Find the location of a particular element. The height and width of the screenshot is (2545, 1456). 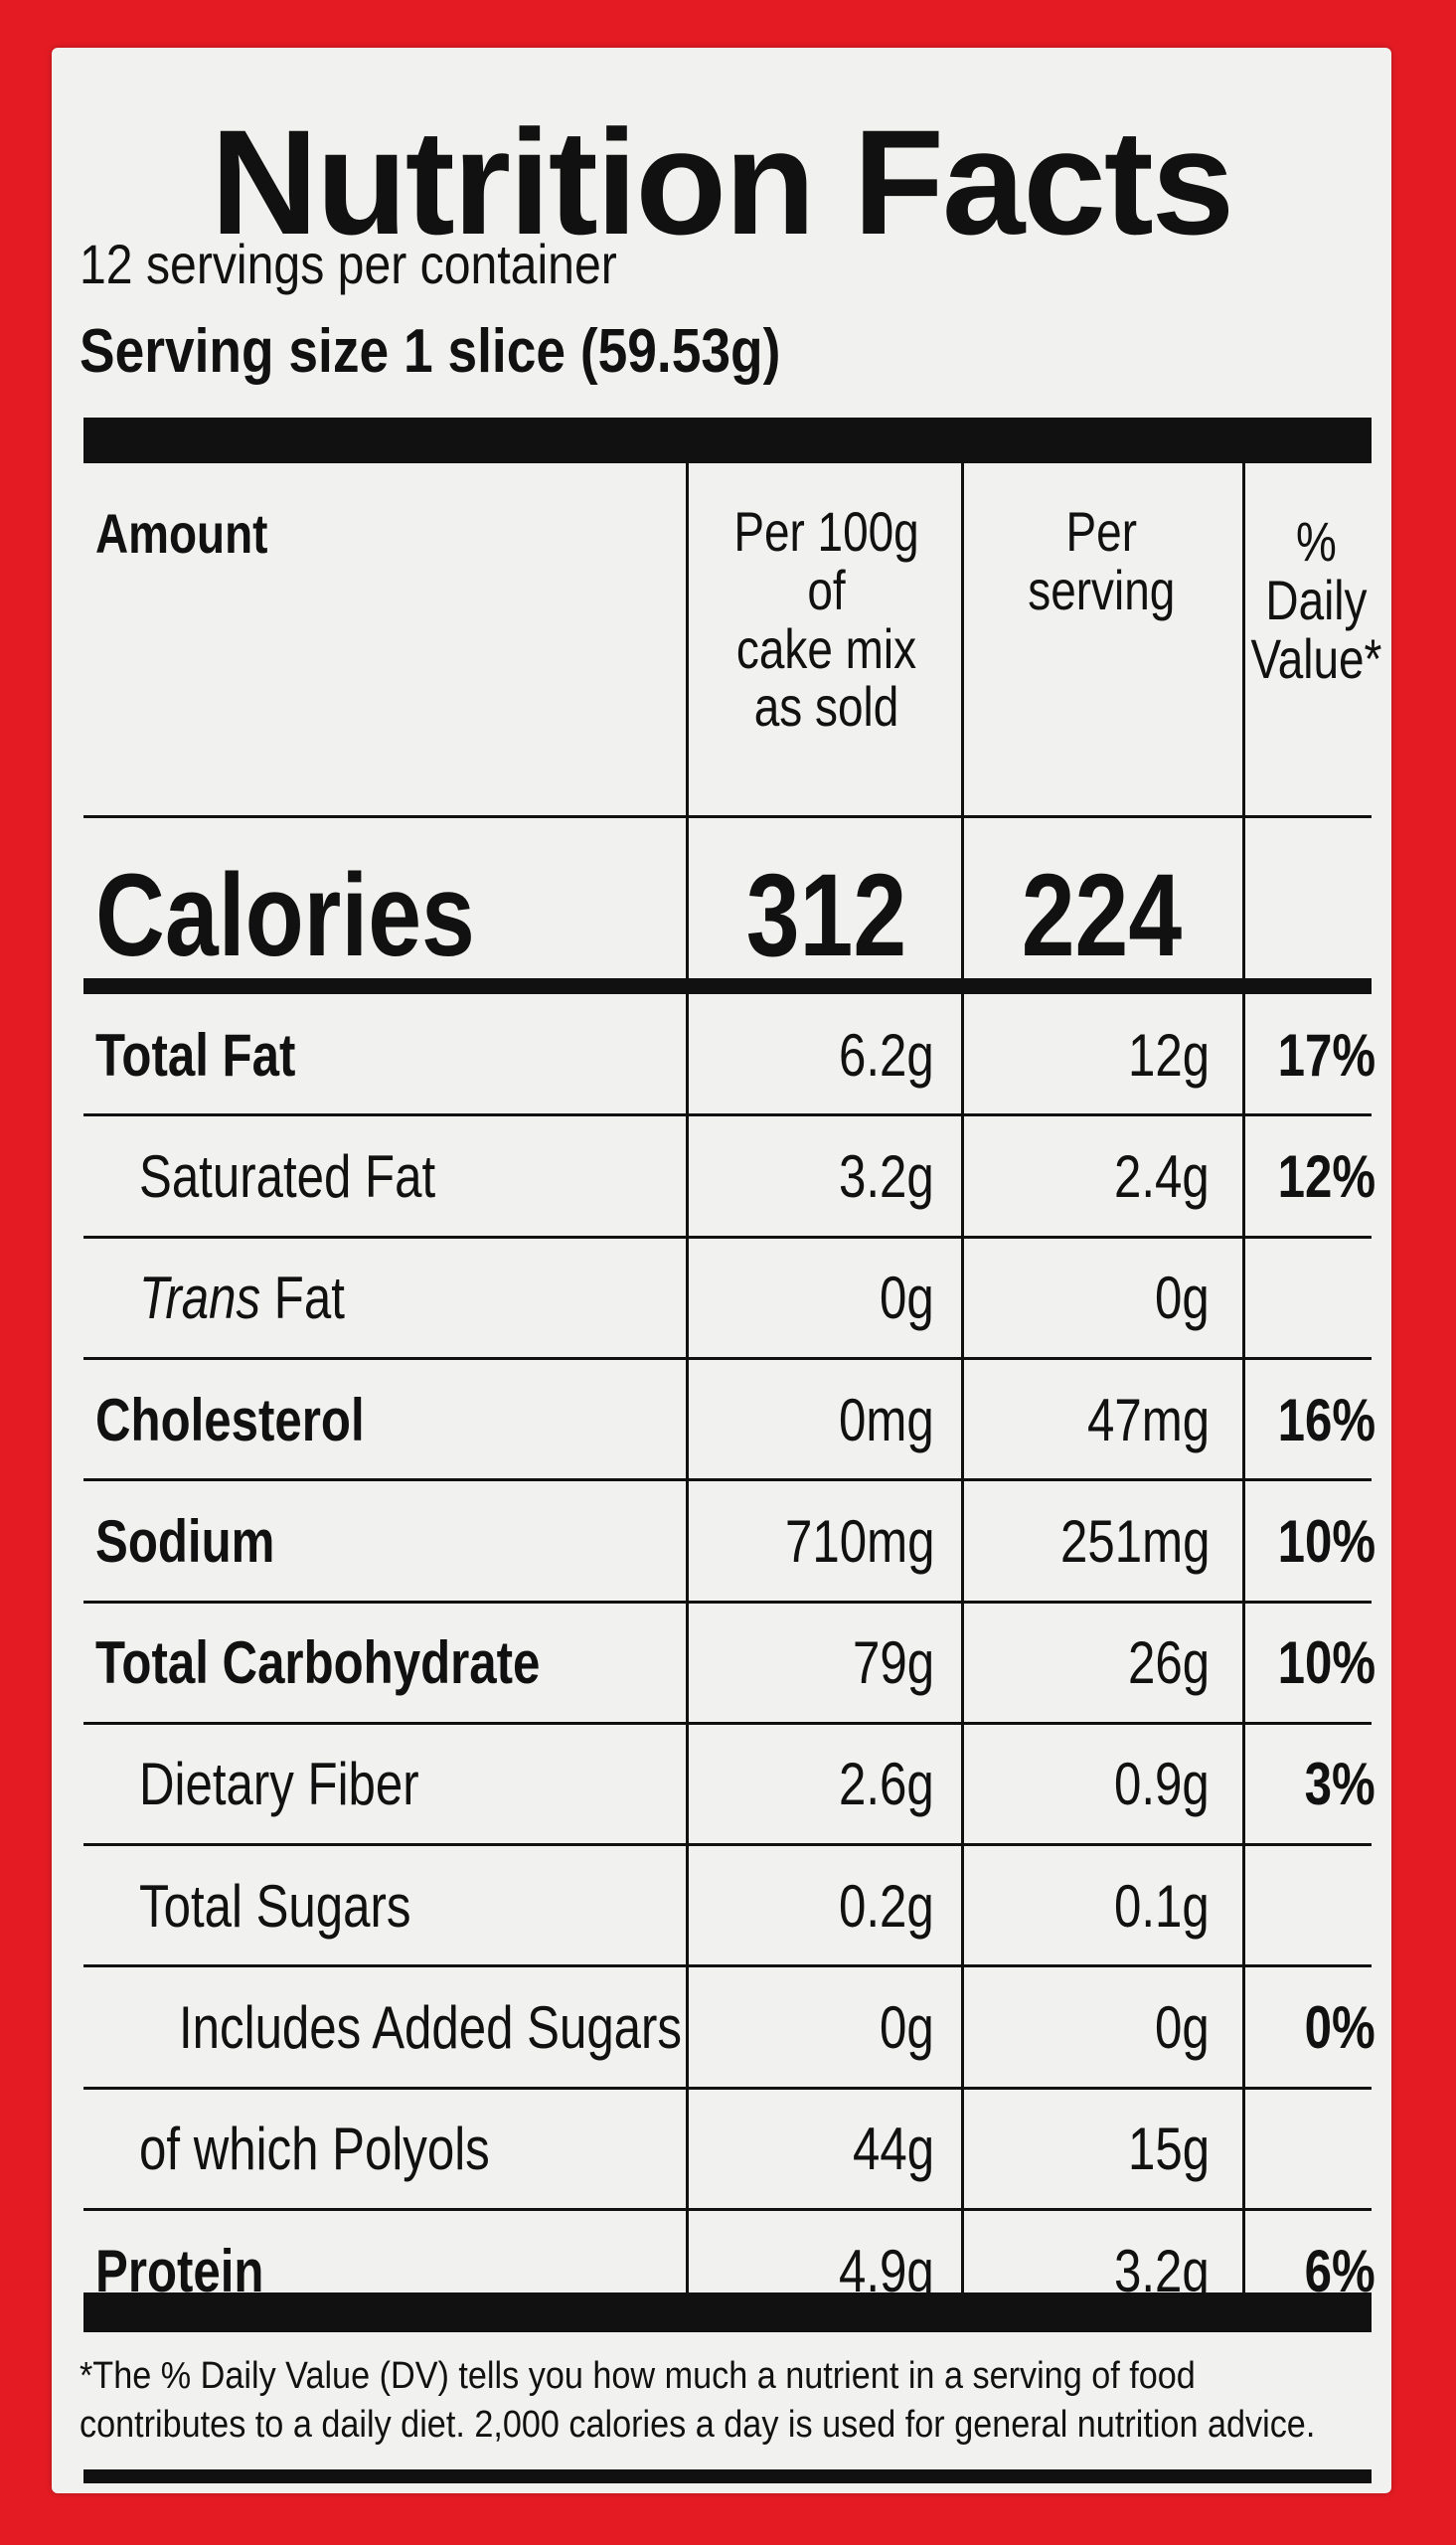

top-divider-bar is located at coordinates (727, 440).